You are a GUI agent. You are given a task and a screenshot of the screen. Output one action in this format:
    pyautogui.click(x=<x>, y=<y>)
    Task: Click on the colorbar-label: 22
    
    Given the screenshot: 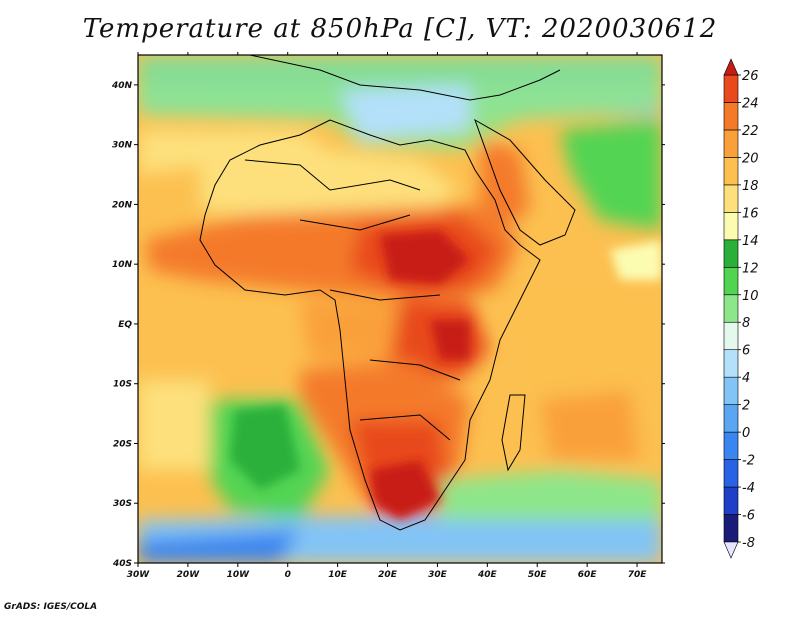 What is the action you would take?
    pyautogui.click(x=750, y=131)
    